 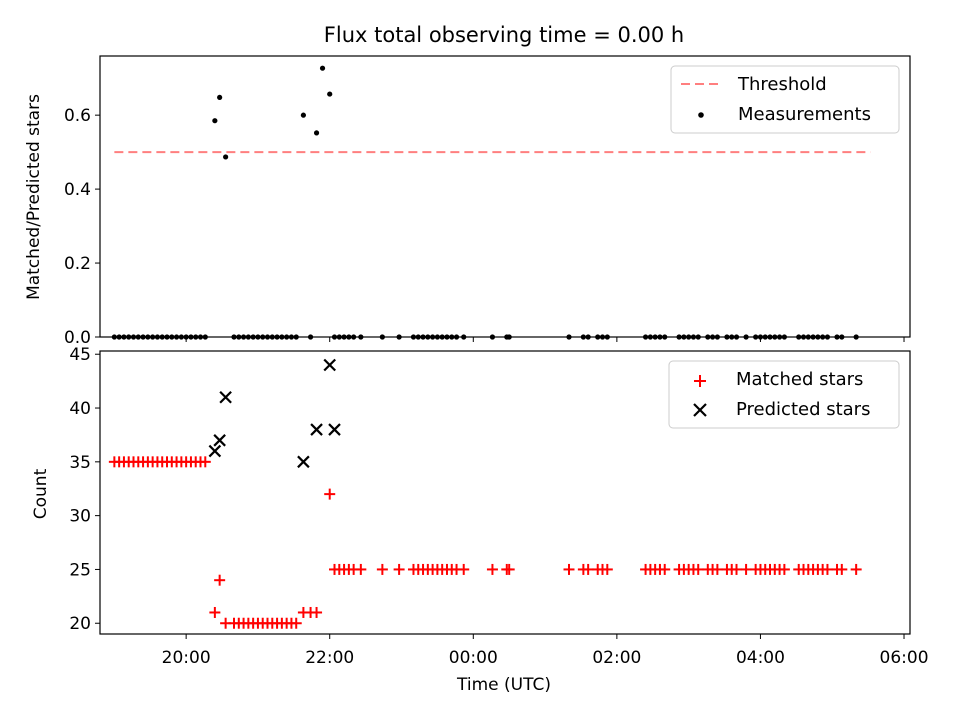 I want to click on top-x-axis, so click(x=545, y=339).